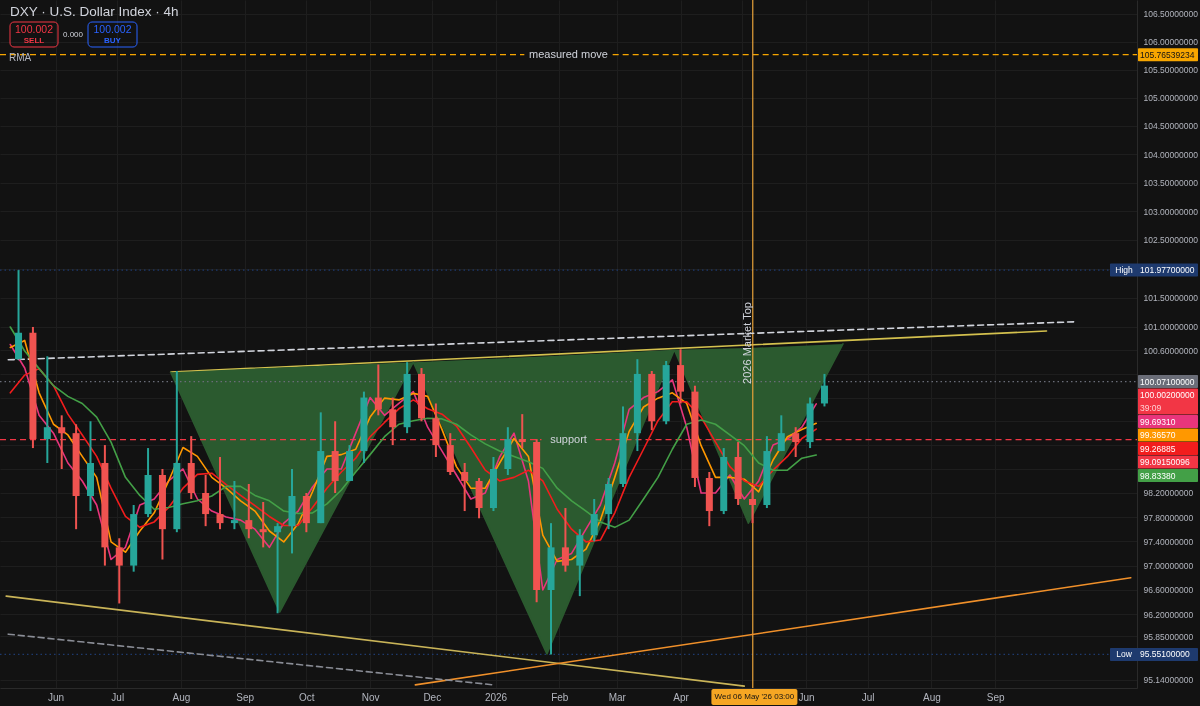  I want to click on ref-line-label: High, so click(1124, 270).